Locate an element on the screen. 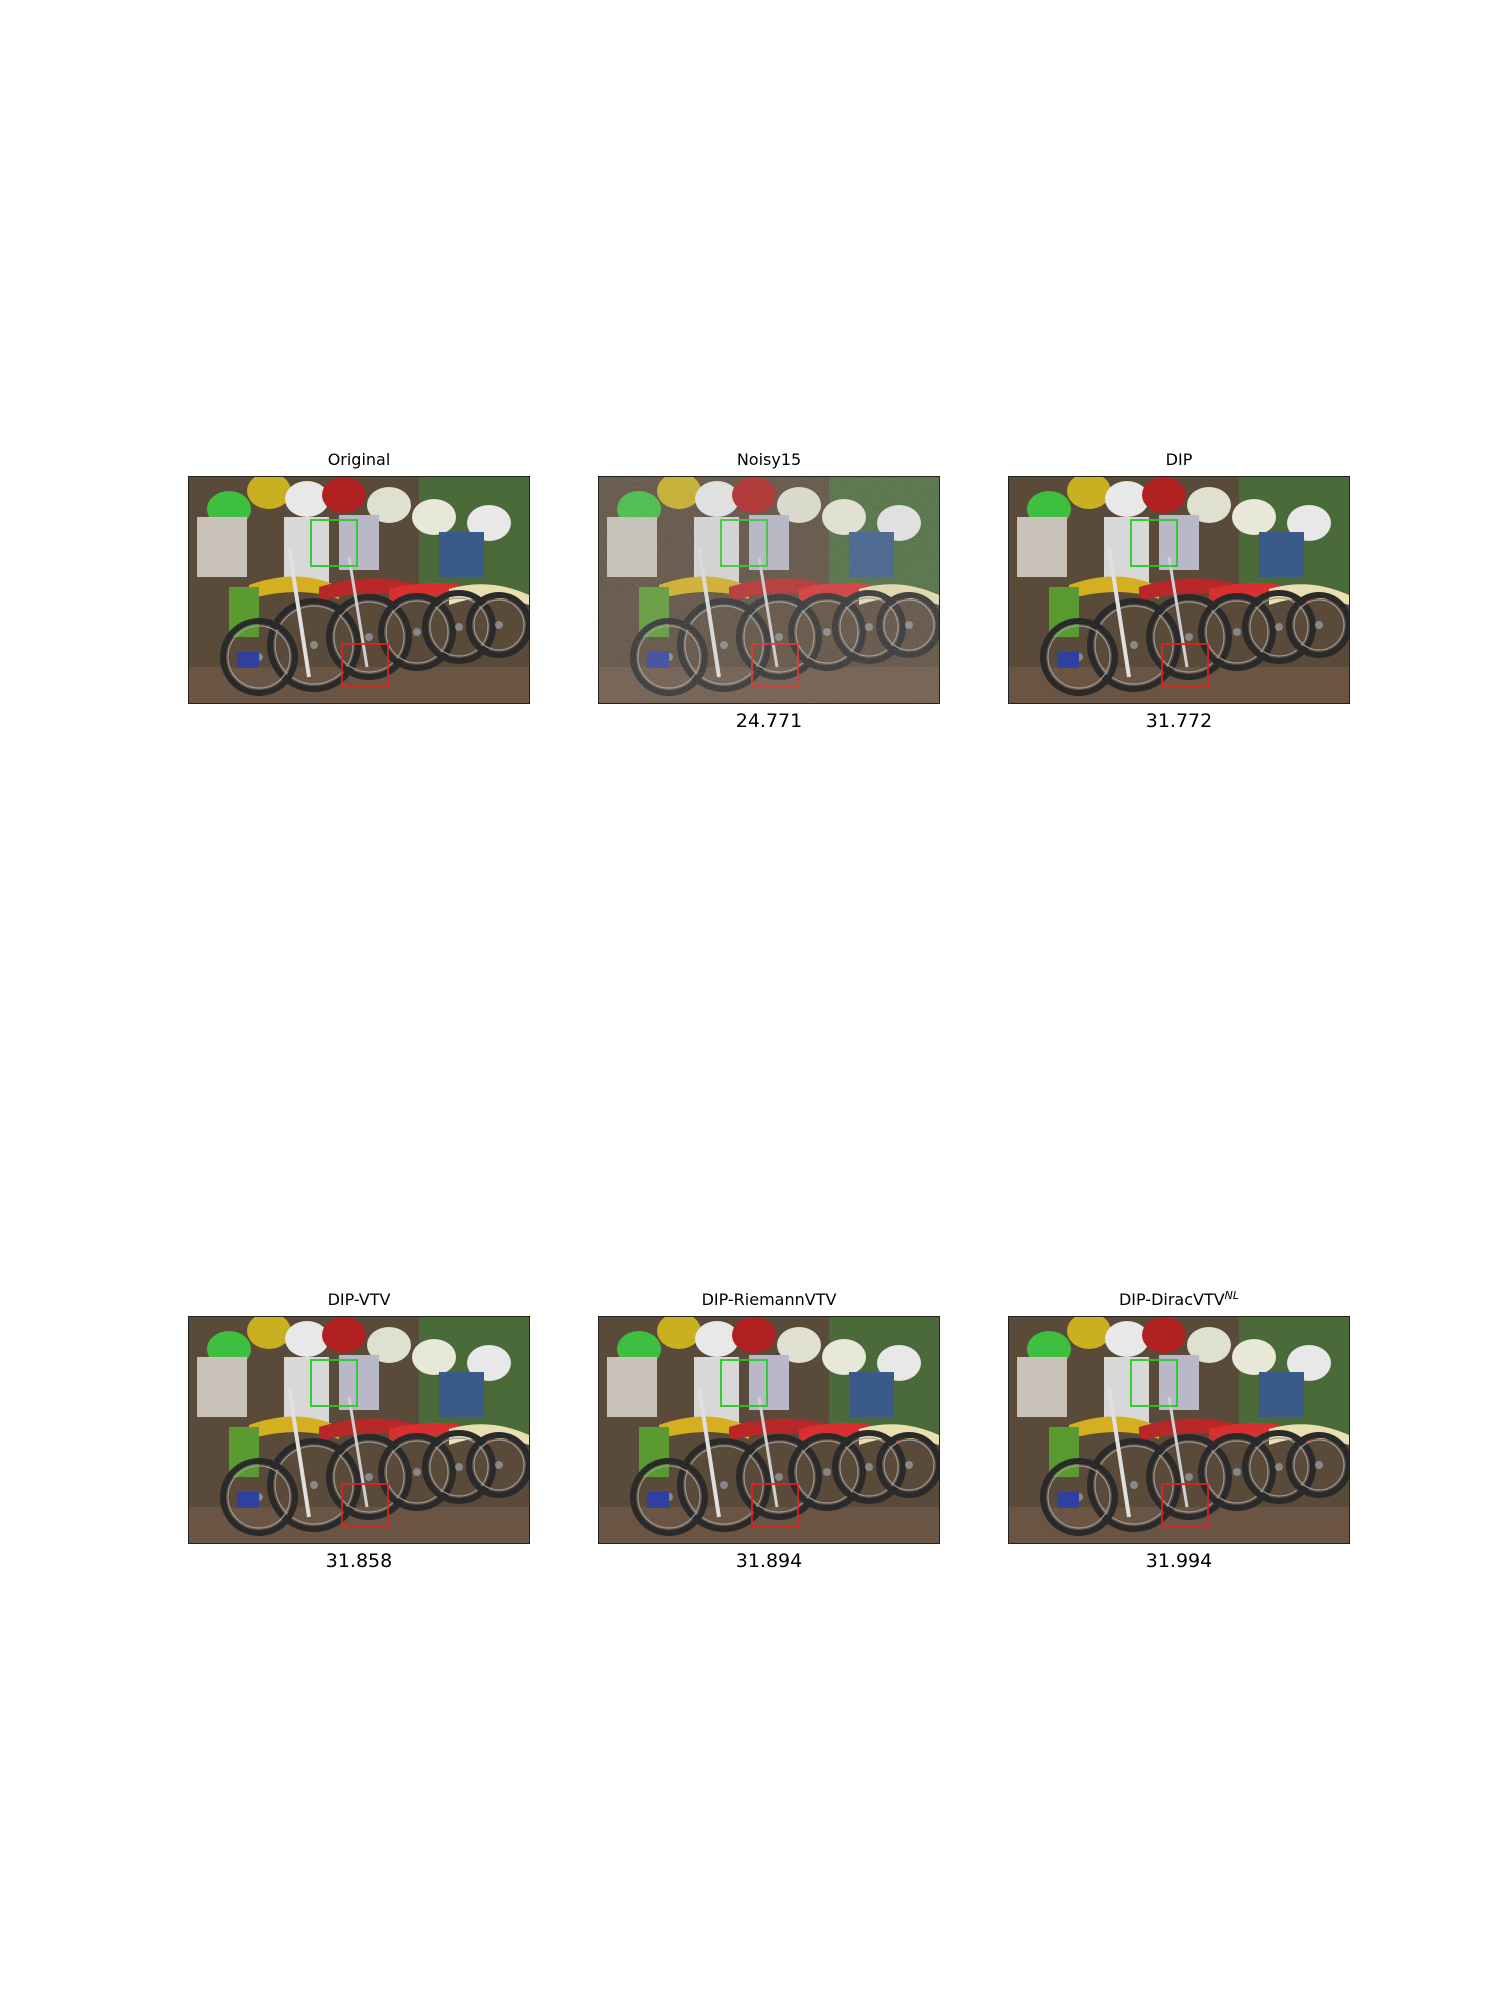  image-panel: Noisy15 24.771 is located at coordinates (769, 590).